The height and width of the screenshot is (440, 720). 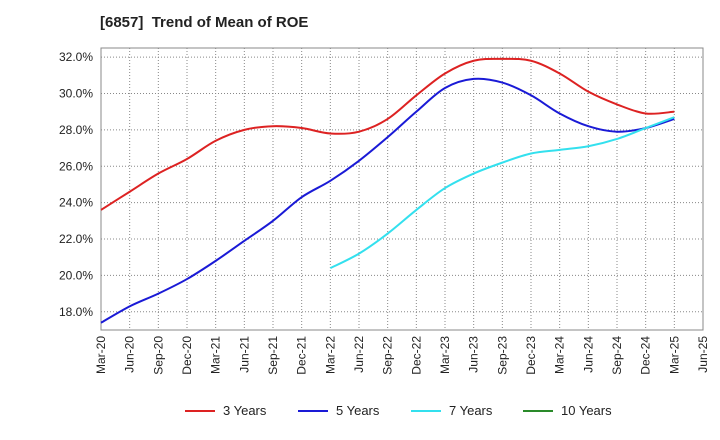 I want to click on x-tick-label: Mar-23, so click(x=445, y=355).